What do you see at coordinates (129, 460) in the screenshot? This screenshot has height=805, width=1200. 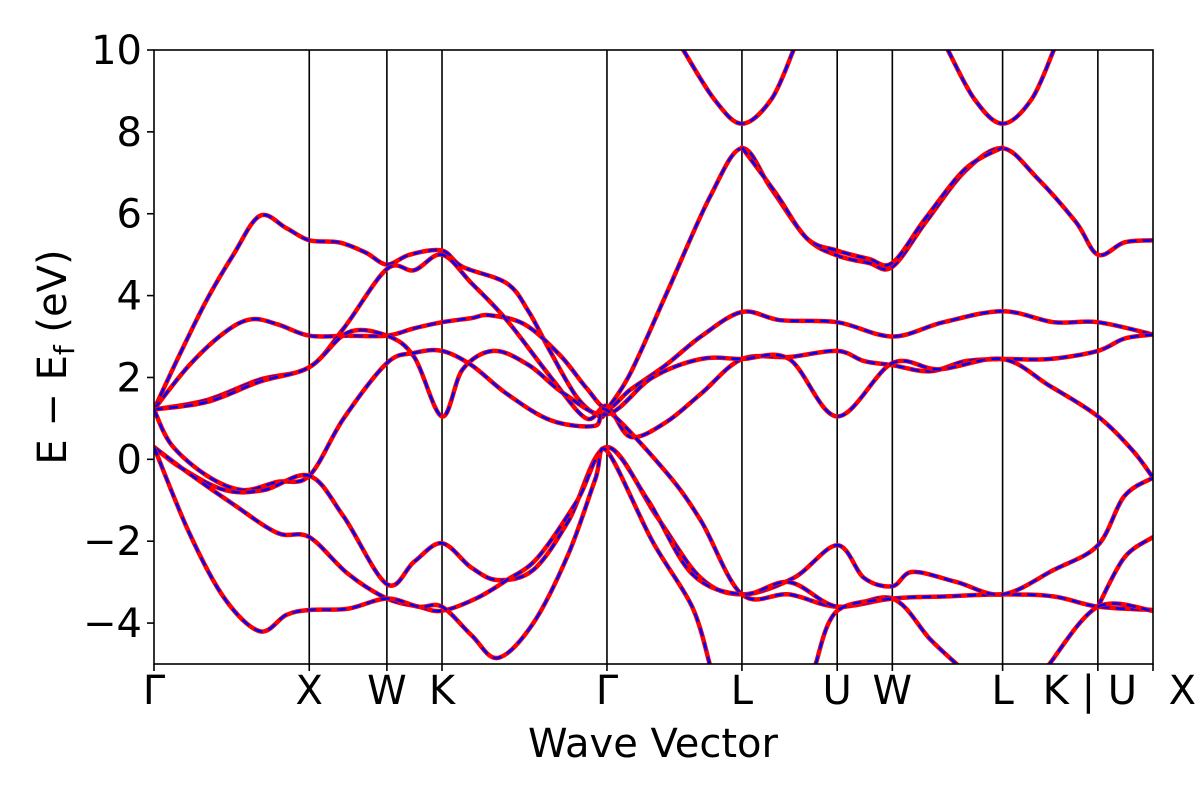 I see `y-tick-label: 0` at bounding box center [129, 460].